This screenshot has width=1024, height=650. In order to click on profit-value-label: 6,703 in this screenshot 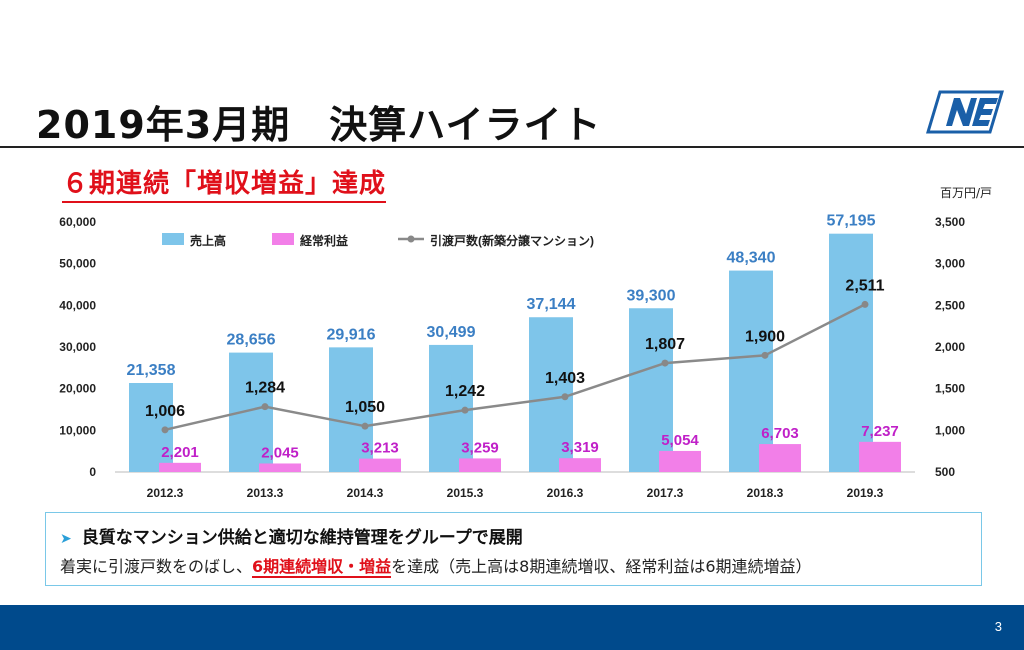, I will do `click(780, 433)`.